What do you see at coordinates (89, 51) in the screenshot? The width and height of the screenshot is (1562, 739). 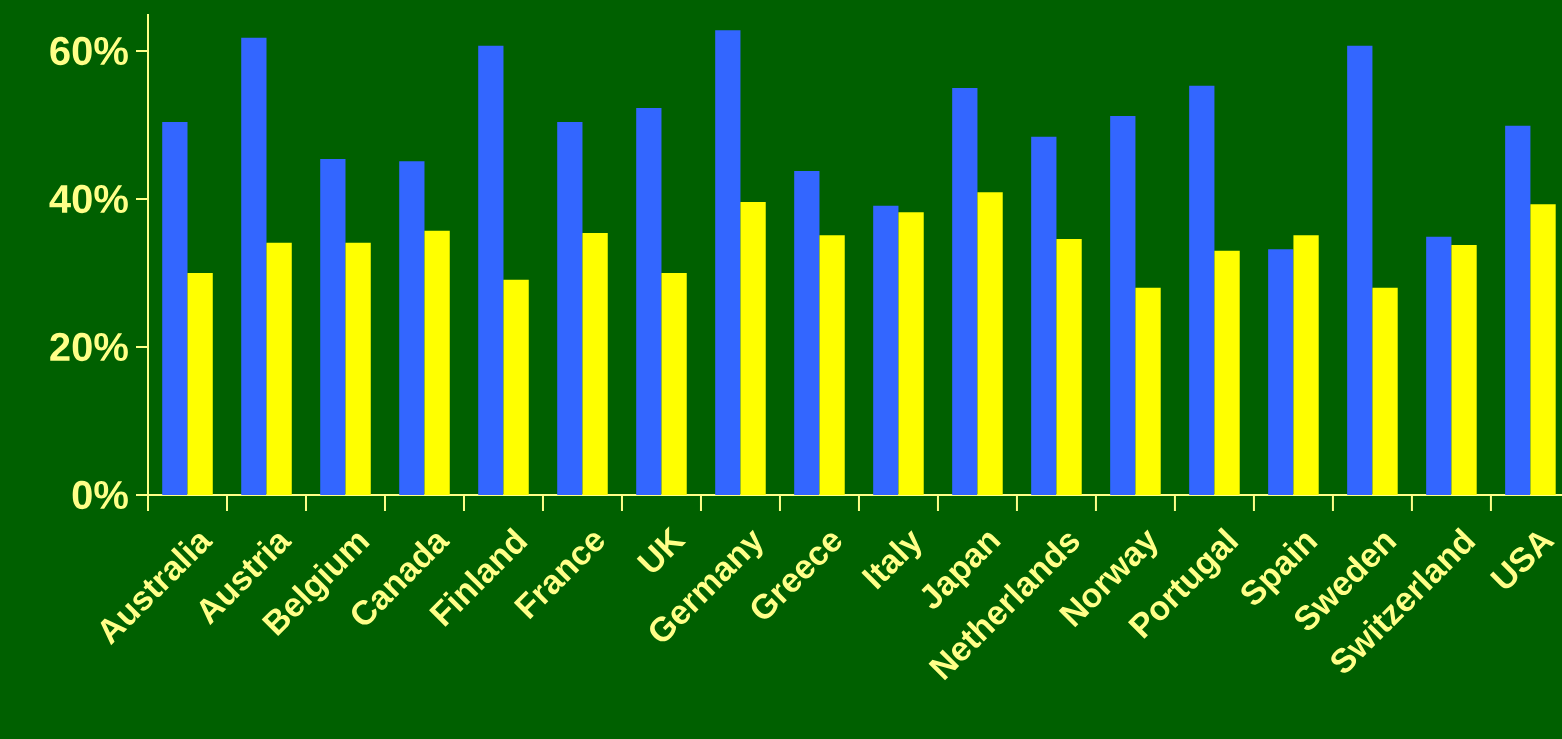 I see `y-tick-label: 60%` at bounding box center [89, 51].